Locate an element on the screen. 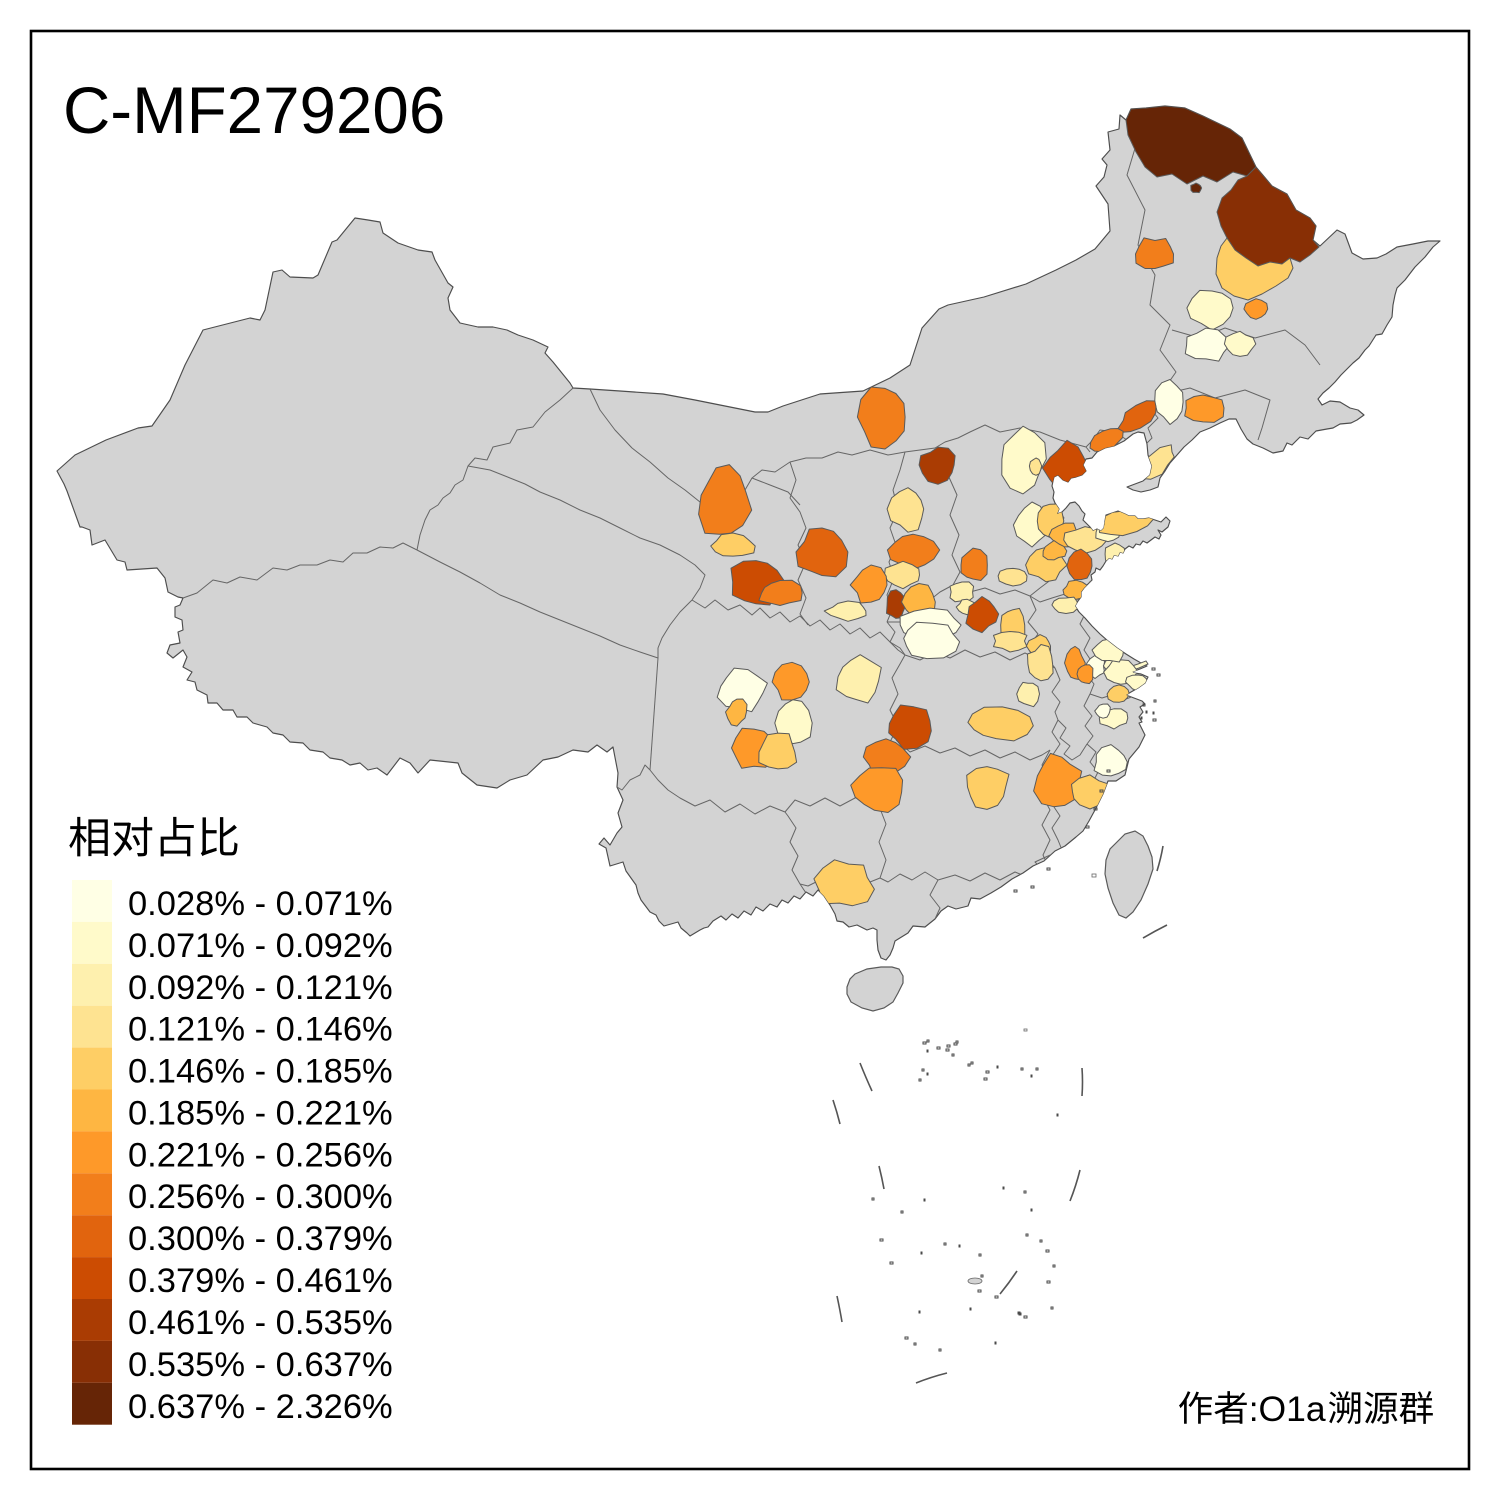 Image resolution: width=1500 pixels, height=1505 pixels. svg-text: C-MF279206 is located at coordinates (254, 110).